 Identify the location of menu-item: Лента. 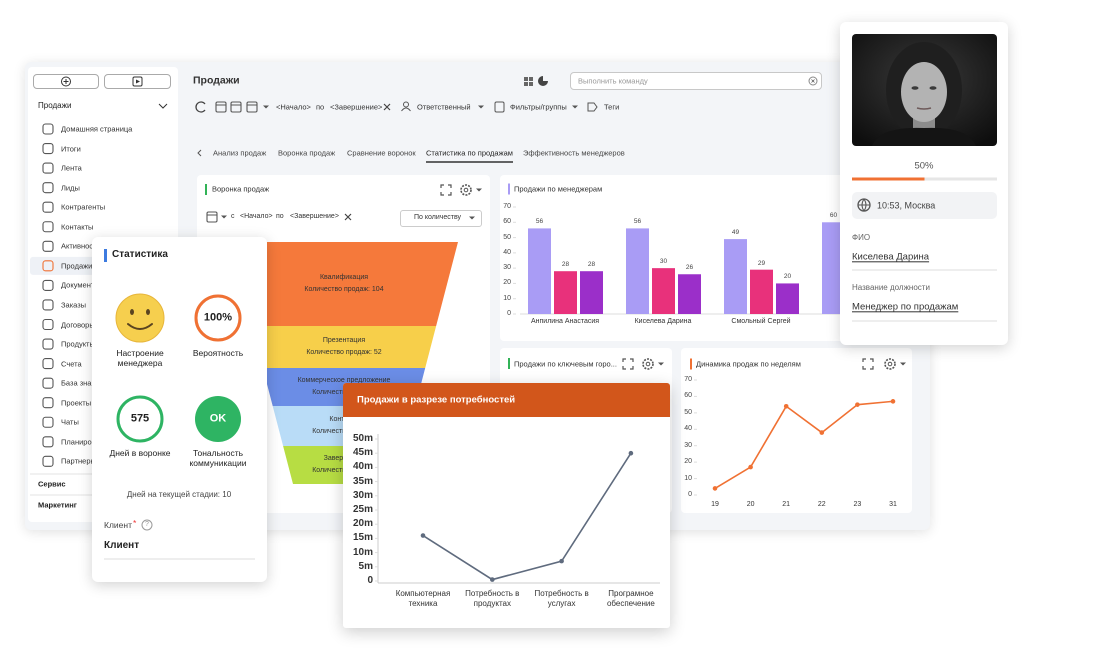
(71, 168).